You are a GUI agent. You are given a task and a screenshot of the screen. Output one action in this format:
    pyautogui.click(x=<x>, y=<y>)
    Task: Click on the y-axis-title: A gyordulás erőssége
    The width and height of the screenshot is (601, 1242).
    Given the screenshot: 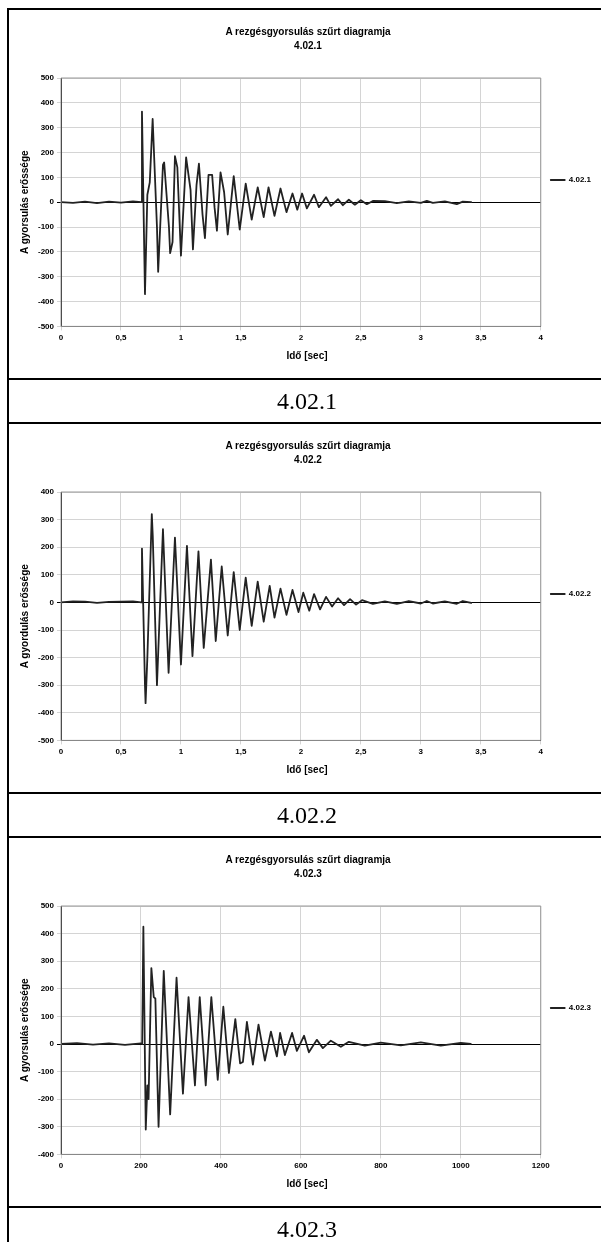 What is the action you would take?
    pyautogui.click(x=24, y=616)
    